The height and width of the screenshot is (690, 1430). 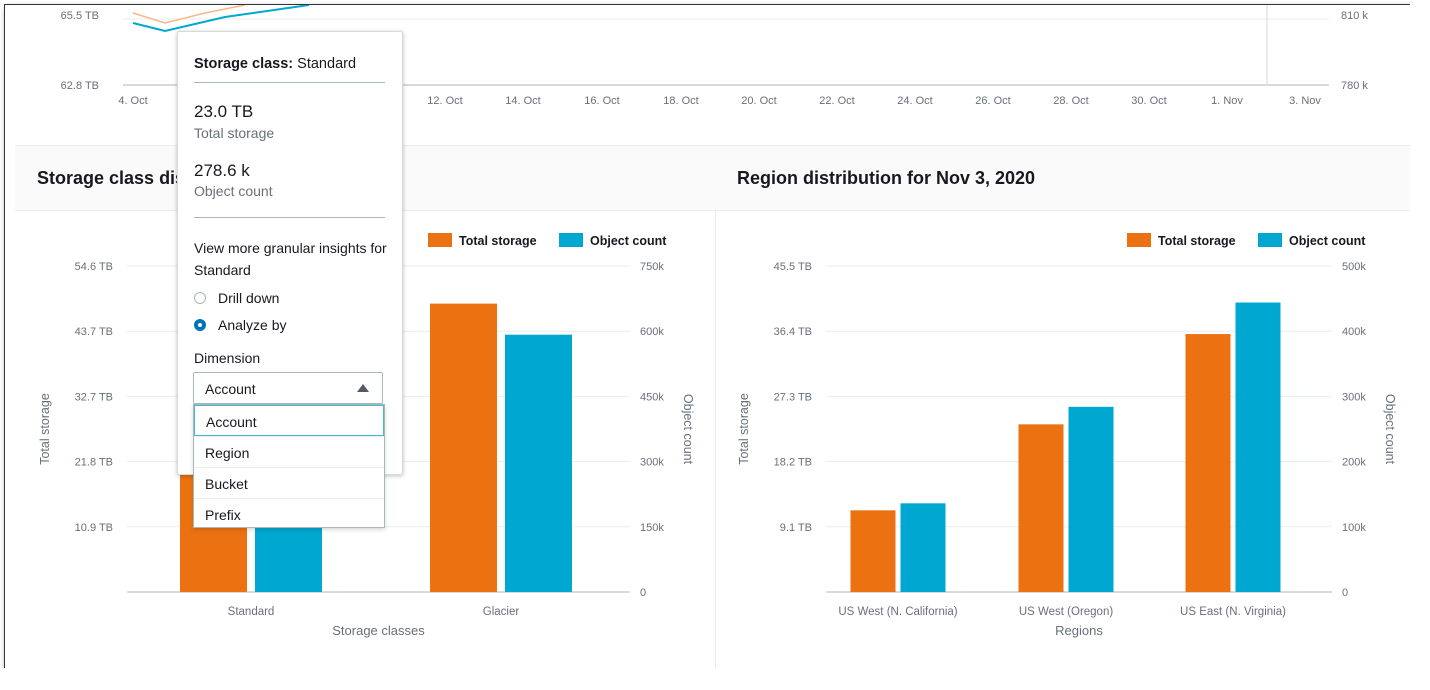 What do you see at coordinates (1065, 178) in the screenshot?
I see `panel-header: Region distribution for Nov 3, 2020` at bounding box center [1065, 178].